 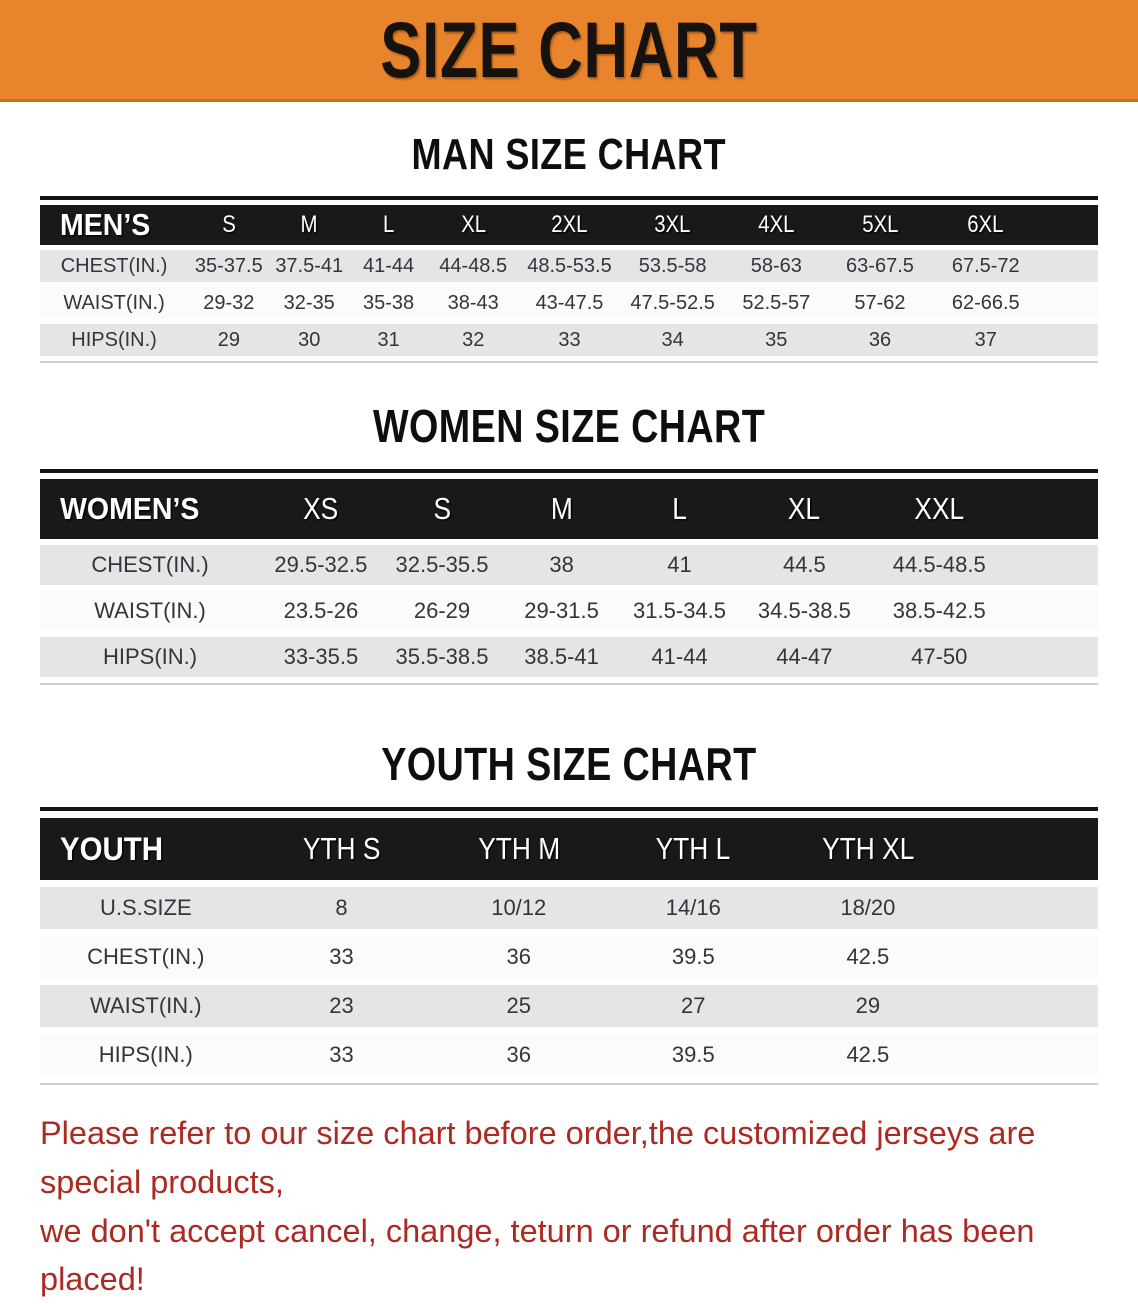 I want to click on value-cell: 42.5, so click(x=868, y=1055).